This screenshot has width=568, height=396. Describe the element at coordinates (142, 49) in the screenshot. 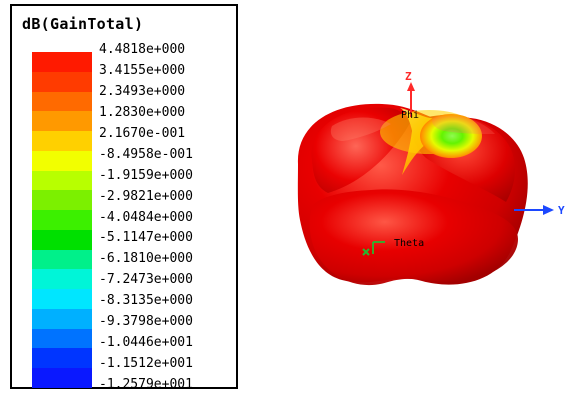

I see `legend-label: 4.4818e+000` at that location.